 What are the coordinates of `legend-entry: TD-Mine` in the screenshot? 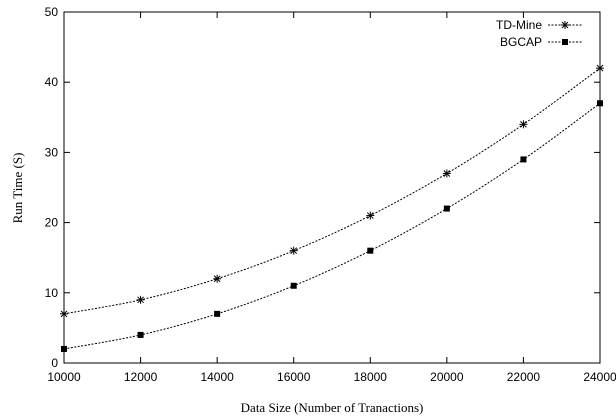 It's located at (539, 25).